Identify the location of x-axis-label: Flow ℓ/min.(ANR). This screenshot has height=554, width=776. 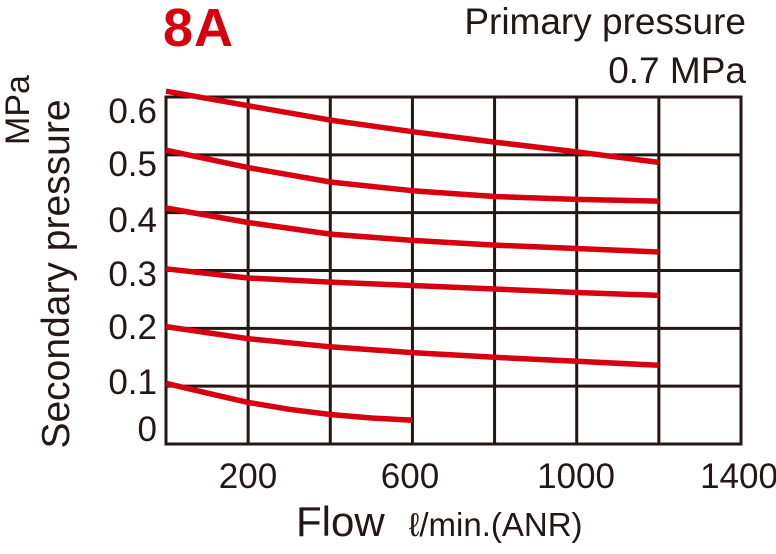
(439, 523).